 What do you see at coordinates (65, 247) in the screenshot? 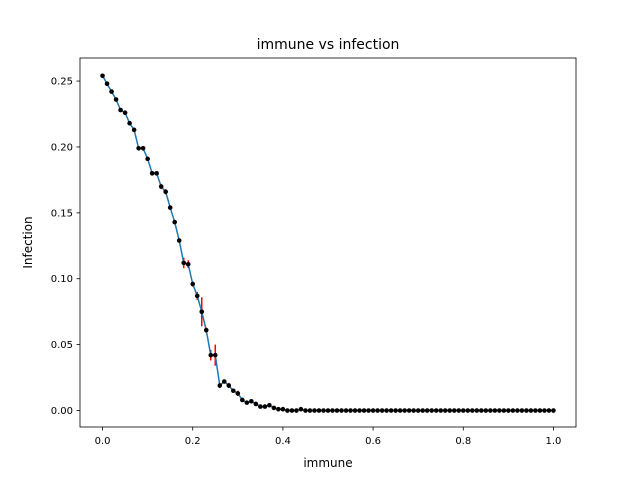
I see `y-axis: 0.00 0.05 0.10 0.15 0.20 0.25` at bounding box center [65, 247].